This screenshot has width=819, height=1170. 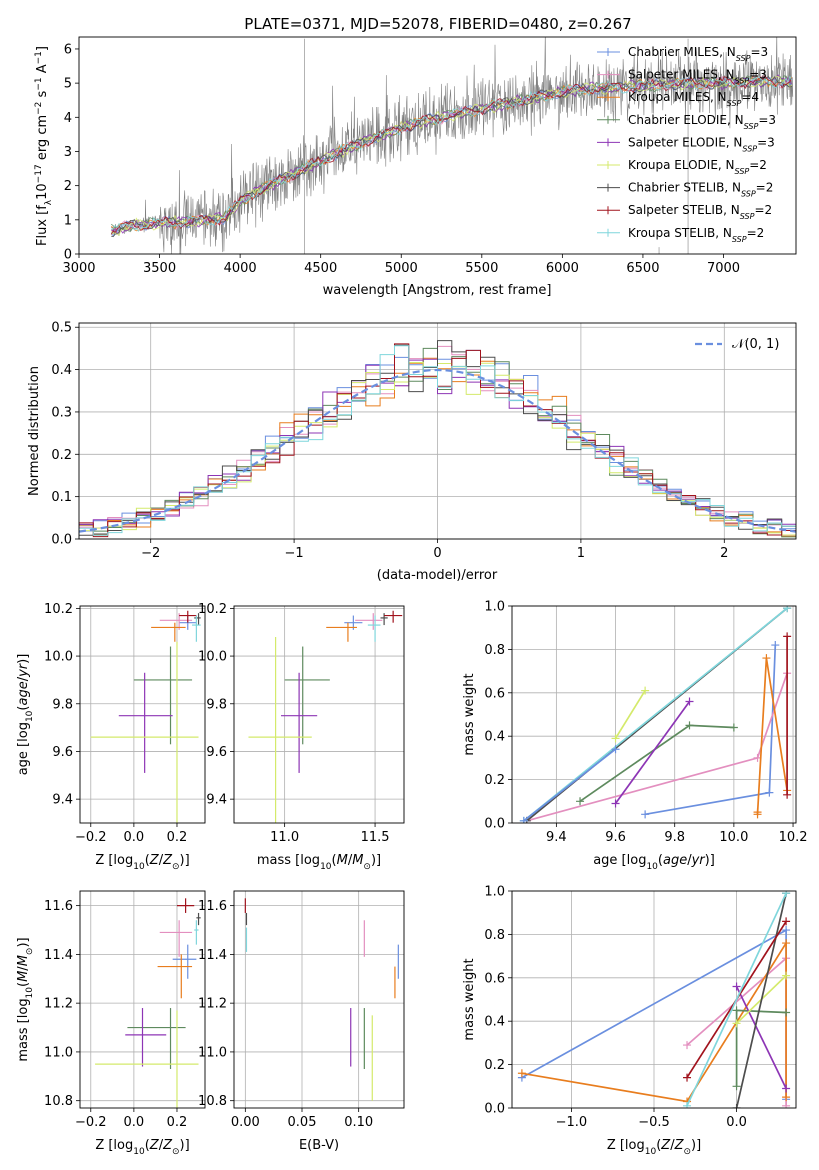 What do you see at coordinates (159, 268) in the screenshot?
I see `tick-label-x: 3500` at bounding box center [159, 268].